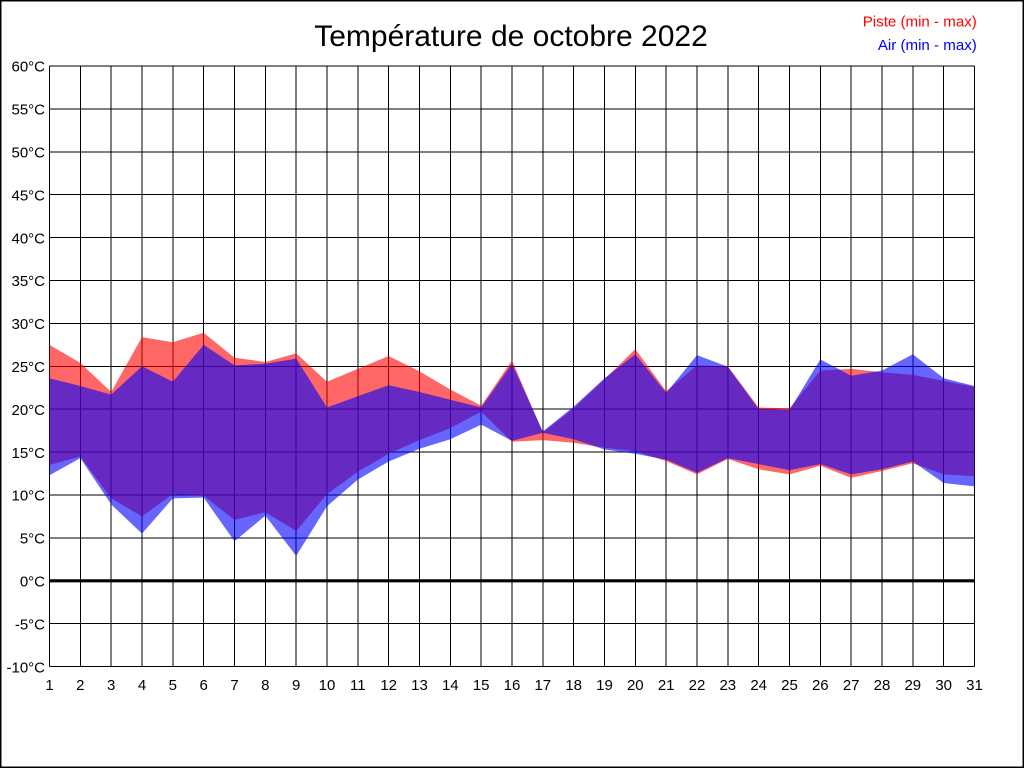 The width and height of the screenshot is (1024, 768). What do you see at coordinates (820, 685) in the screenshot?
I see `svg-text: 26` at bounding box center [820, 685].